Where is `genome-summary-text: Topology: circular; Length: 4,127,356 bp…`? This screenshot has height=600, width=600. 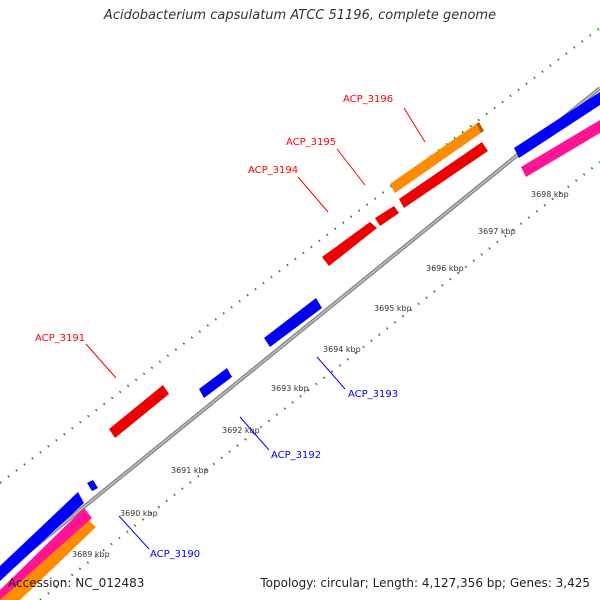 genome-summary-text: Topology: circular; Length: 4,127,356 bp… is located at coordinates (425, 583).